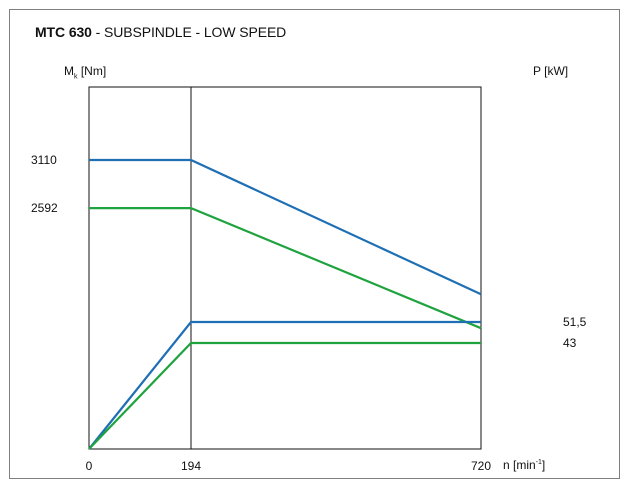 This screenshot has width=630, height=488. I want to click on x-tick-label-720: 720, so click(481, 466).